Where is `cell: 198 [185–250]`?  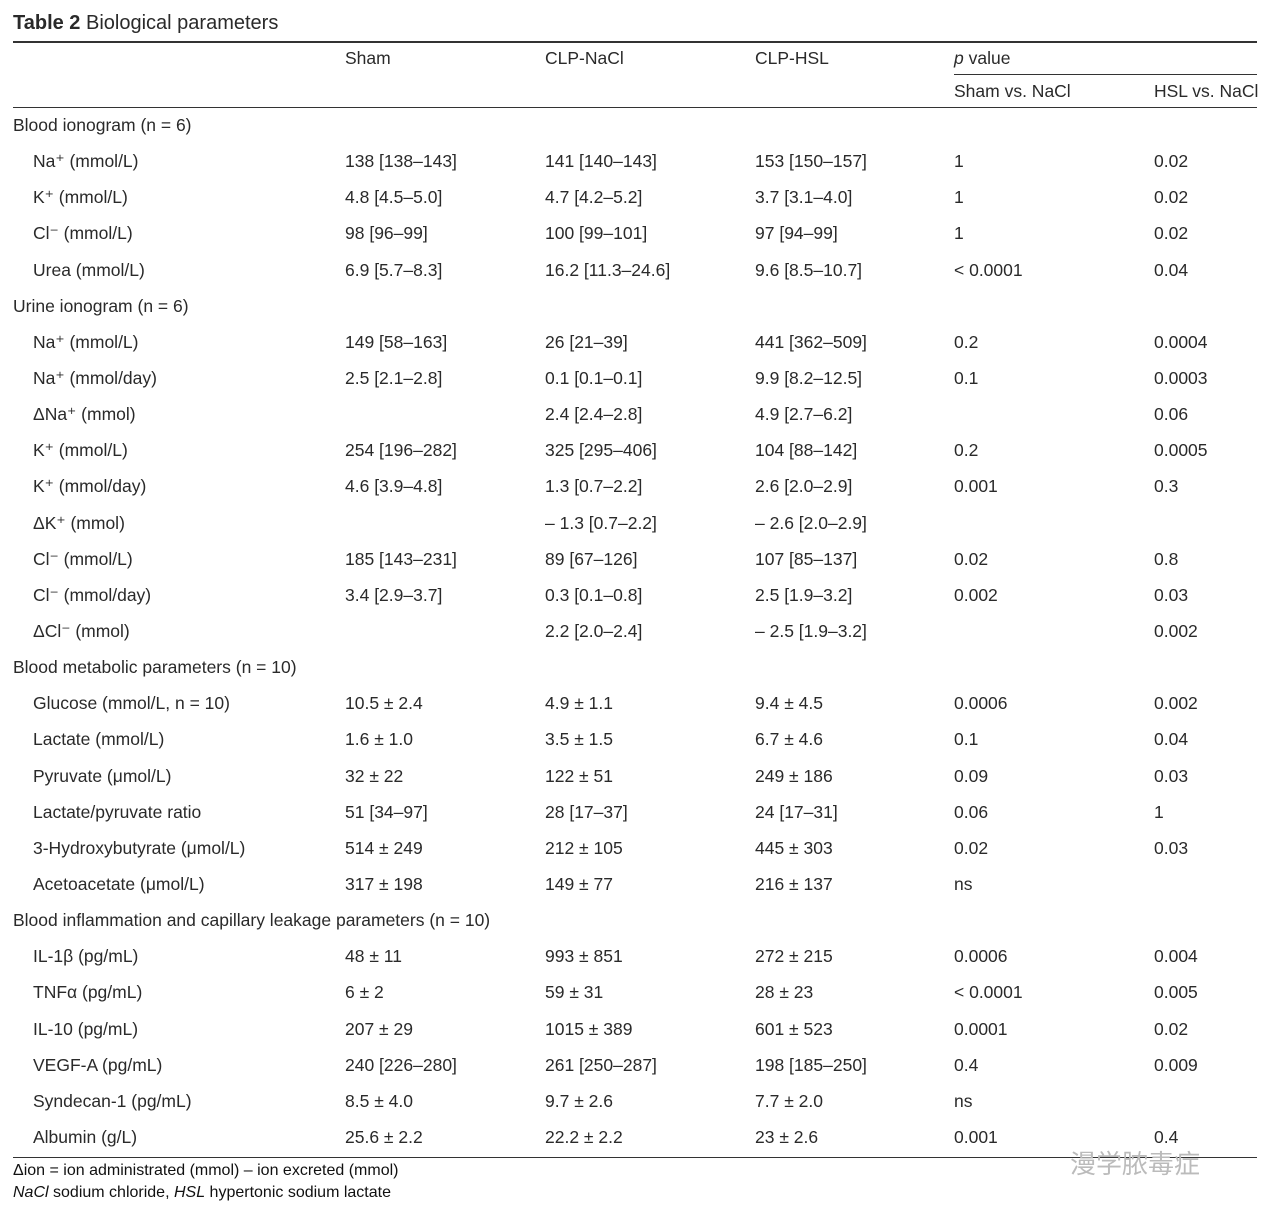
cell: 198 [185–250] is located at coordinates (811, 1064).